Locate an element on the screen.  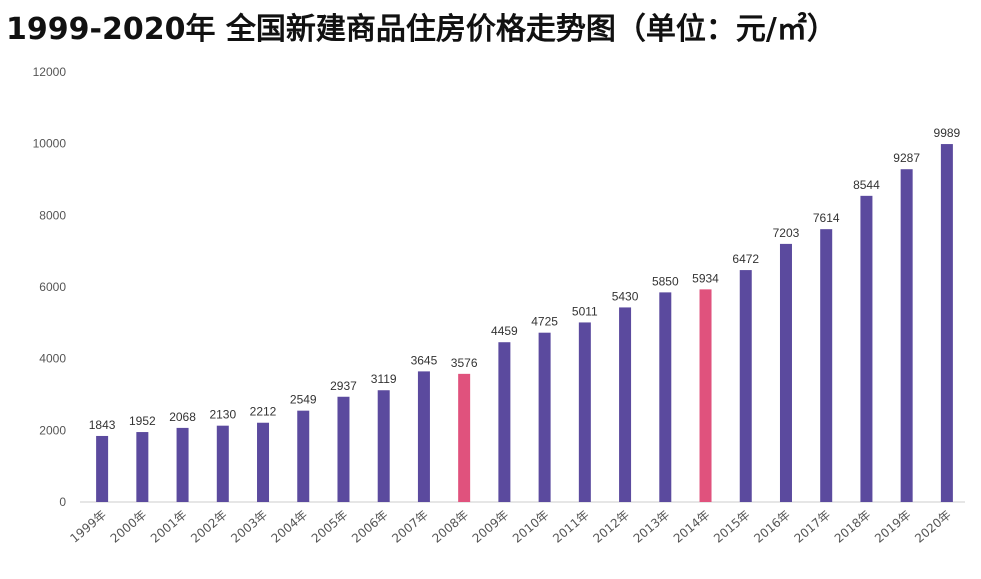
data-label: 1952 is located at coordinates (142, 421).